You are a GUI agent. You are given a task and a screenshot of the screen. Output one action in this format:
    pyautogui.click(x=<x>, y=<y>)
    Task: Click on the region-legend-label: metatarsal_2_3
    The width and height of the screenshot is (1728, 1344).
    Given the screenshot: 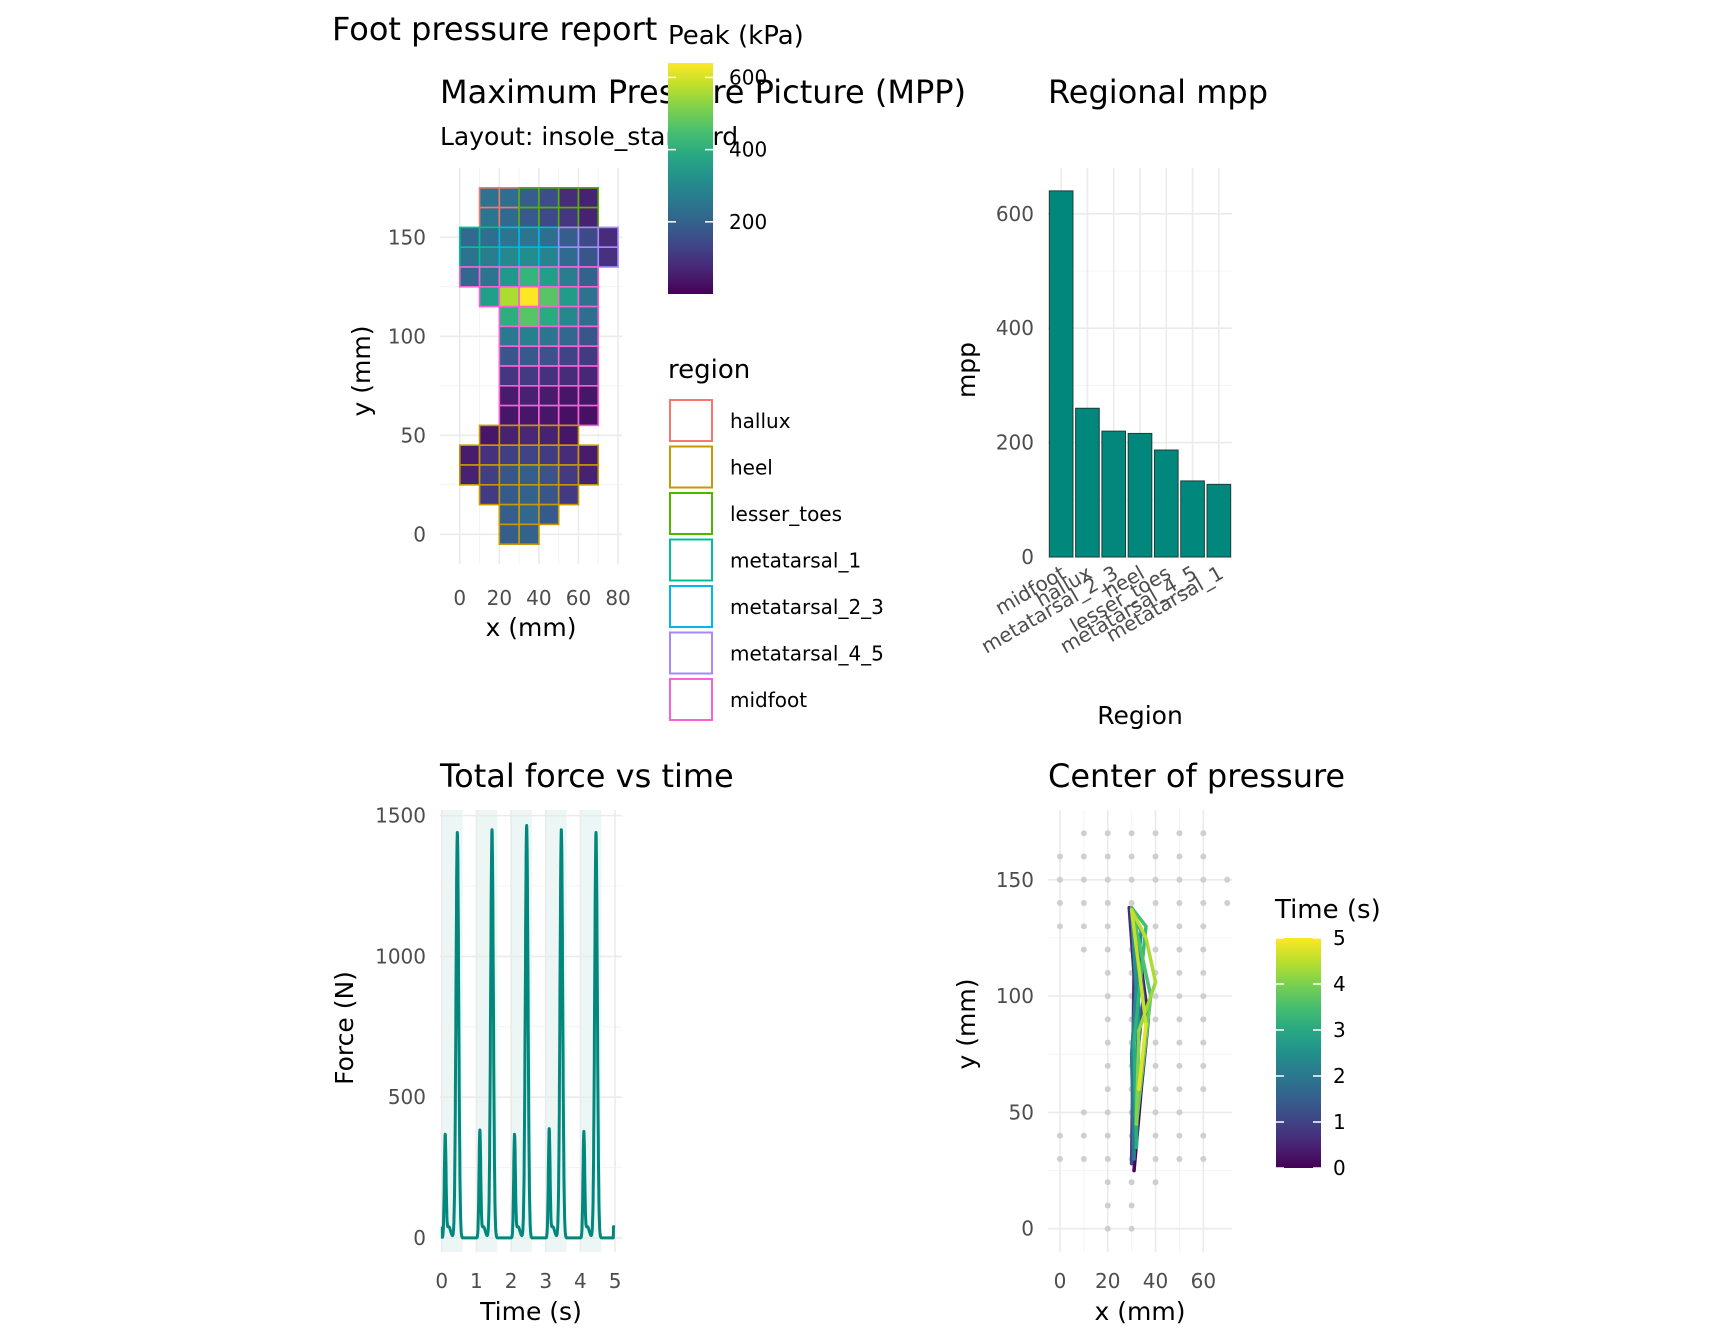 What is the action you would take?
    pyautogui.click(x=807, y=607)
    